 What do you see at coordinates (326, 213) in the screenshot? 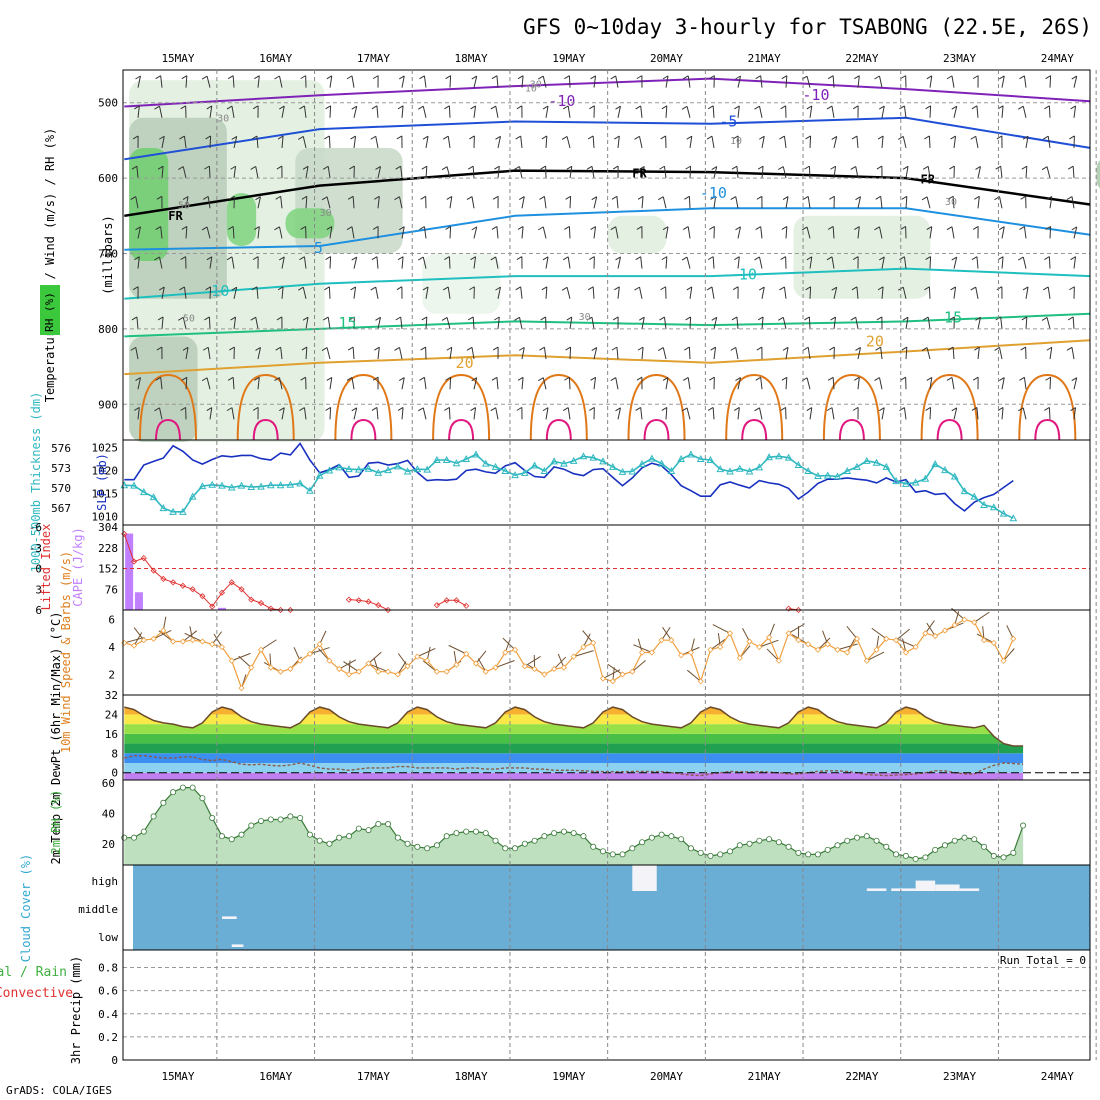
I see `rh-contour-label: 30` at bounding box center [326, 213].